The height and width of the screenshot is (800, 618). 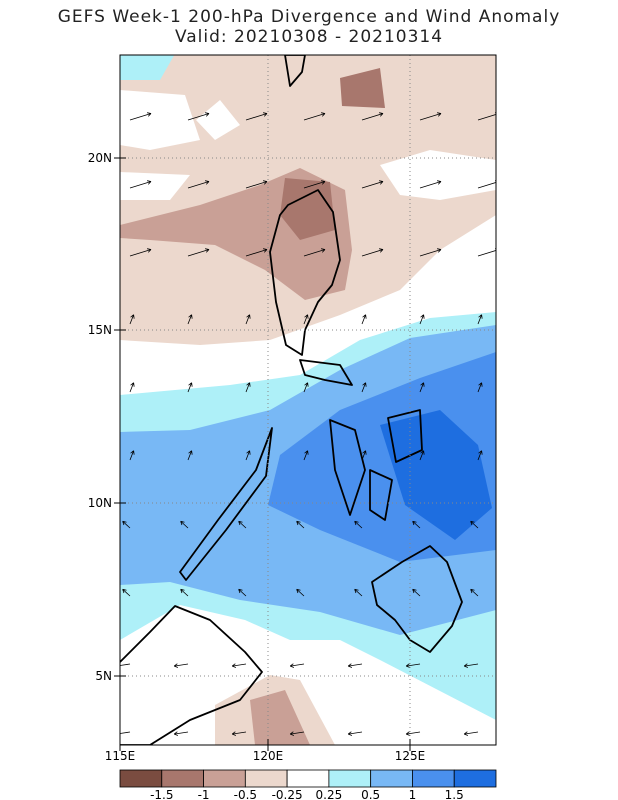 I want to click on colorbar-label: -1, so click(x=204, y=794).